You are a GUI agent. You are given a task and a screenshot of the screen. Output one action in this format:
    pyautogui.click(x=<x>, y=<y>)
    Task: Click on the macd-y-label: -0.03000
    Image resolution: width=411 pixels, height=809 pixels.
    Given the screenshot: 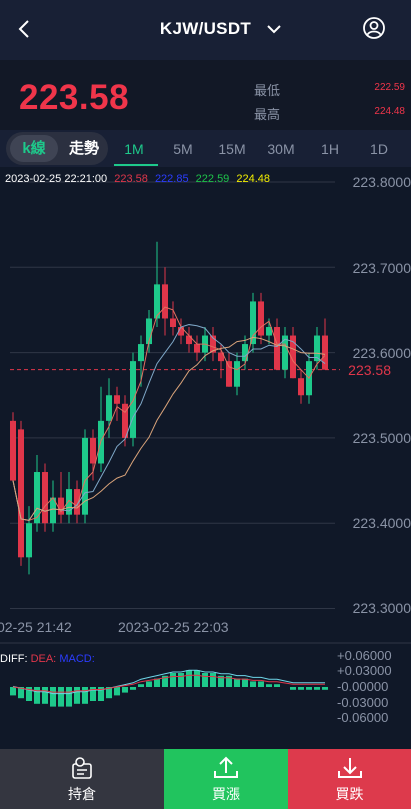 What is the action you would take?
    pyautogui.click(x=363, y=702)
    